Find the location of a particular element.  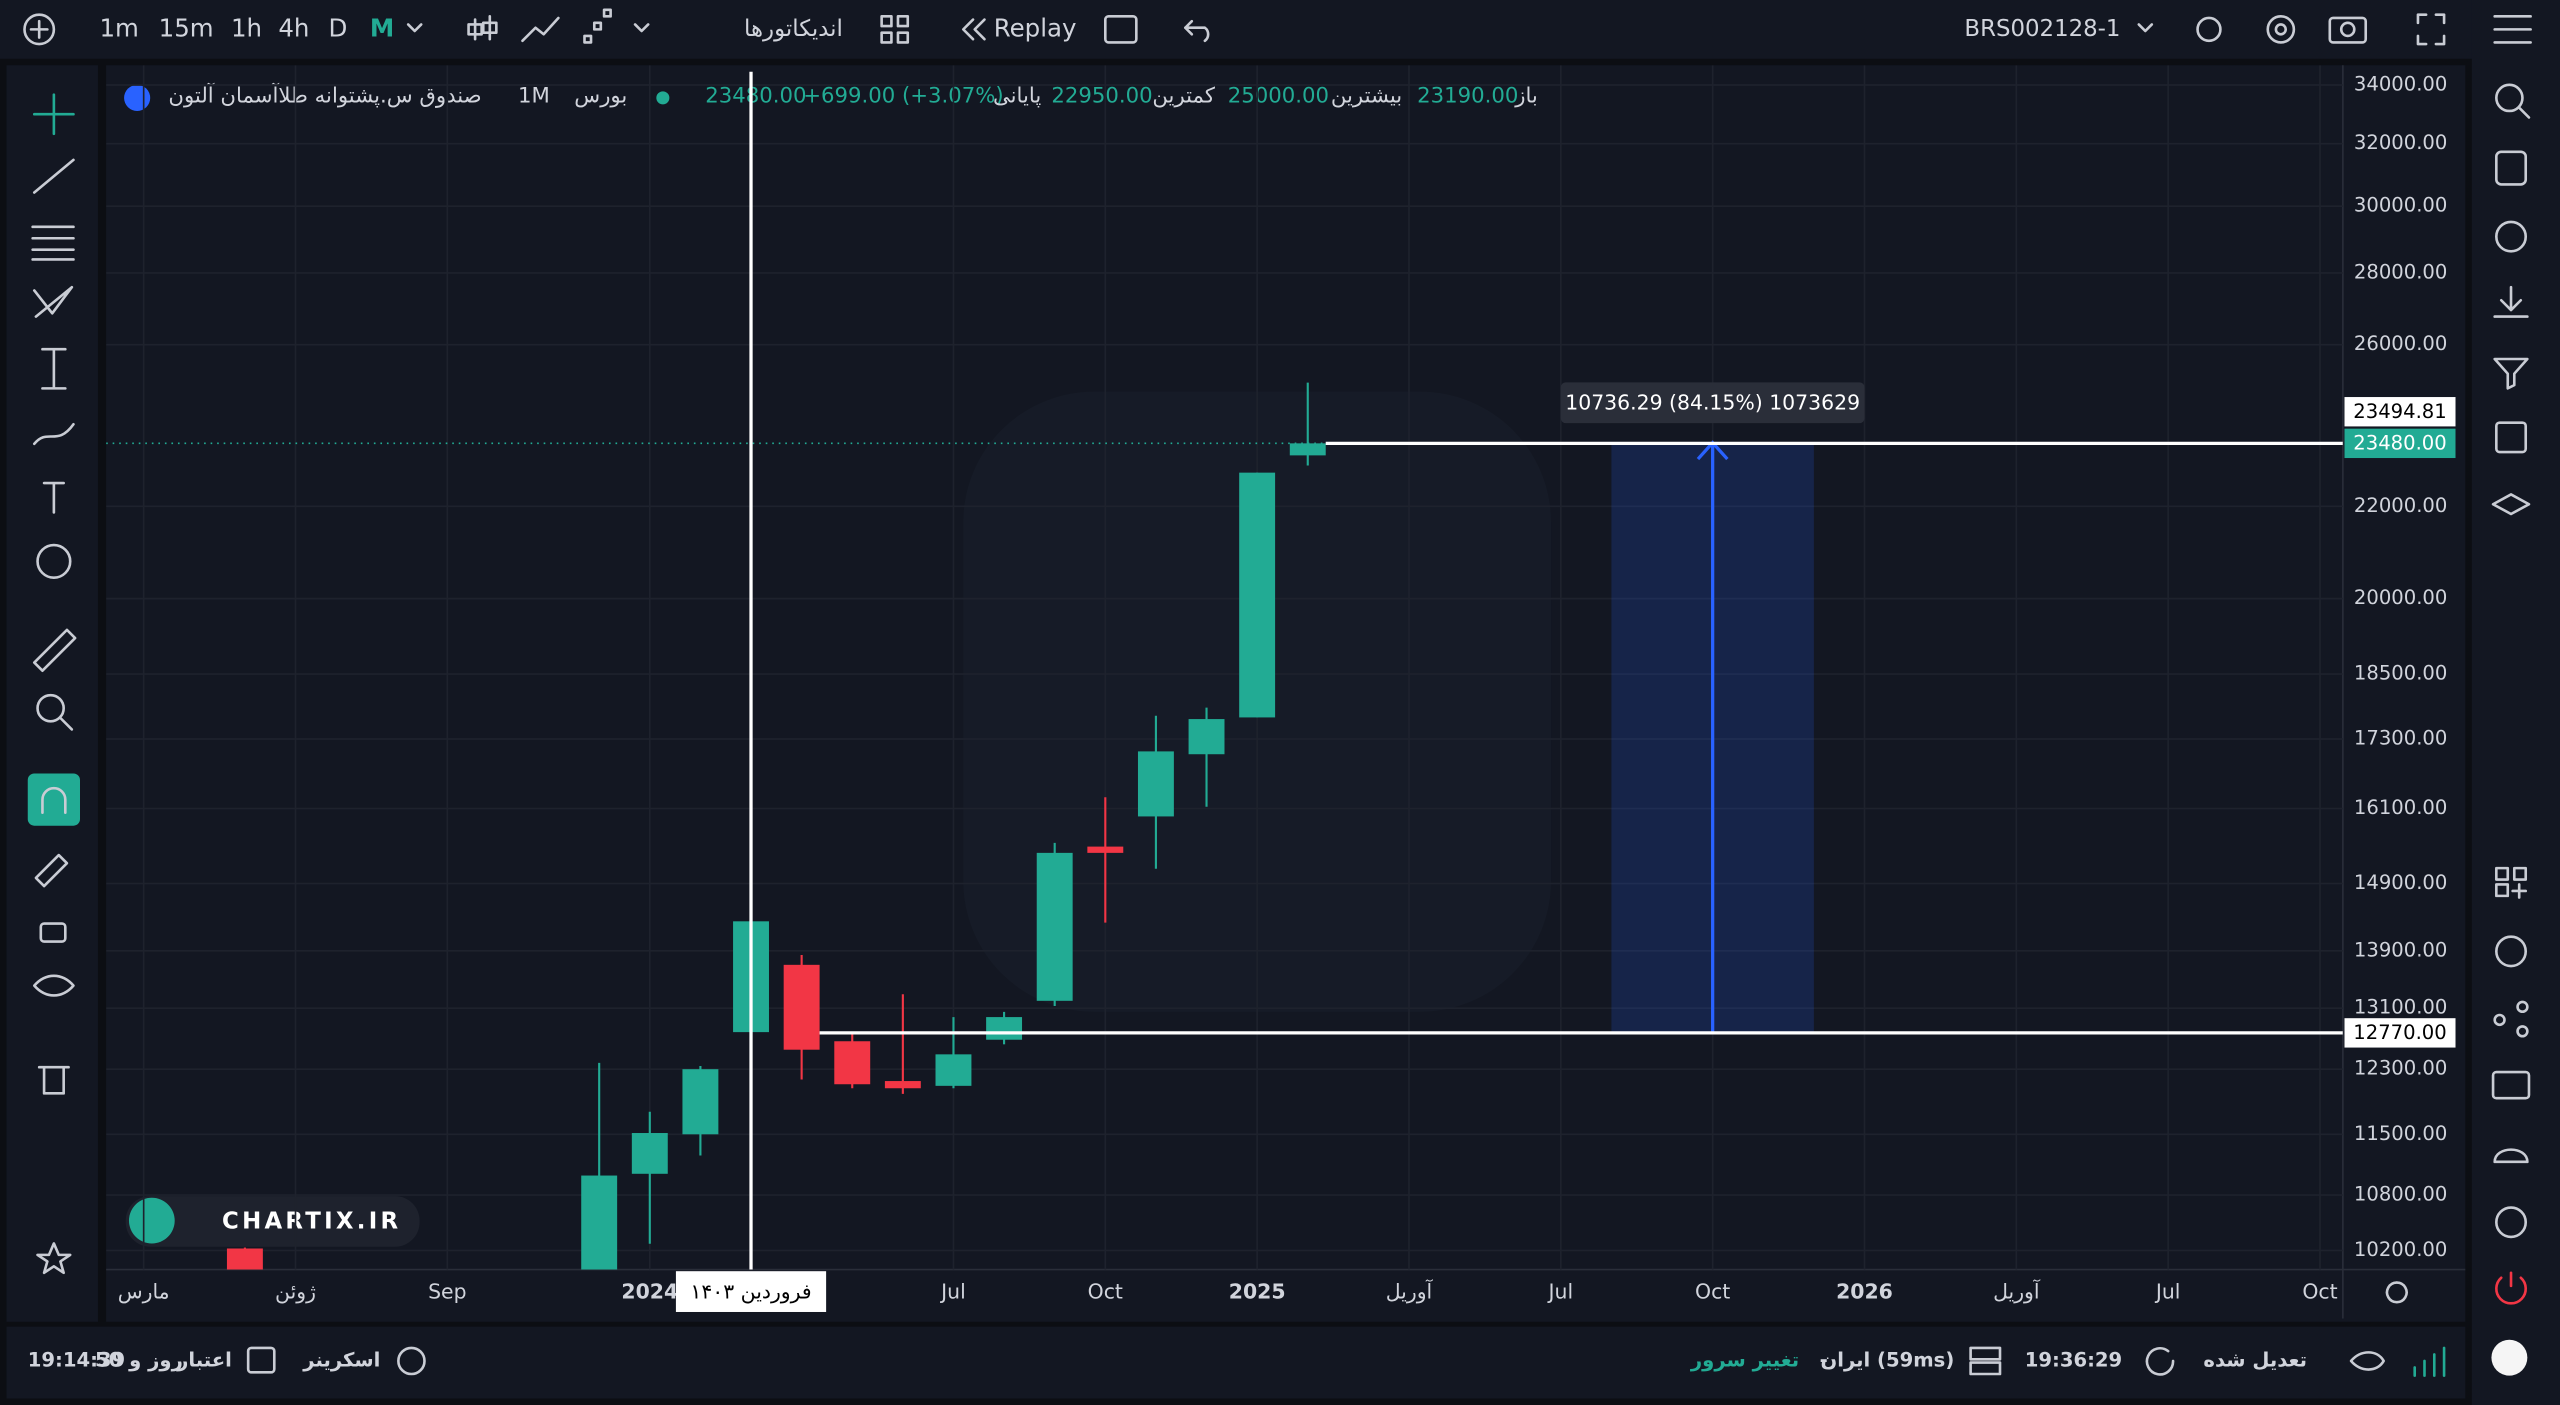

price-tick-label: 18500.00 is located at coordinates (2400, 673).